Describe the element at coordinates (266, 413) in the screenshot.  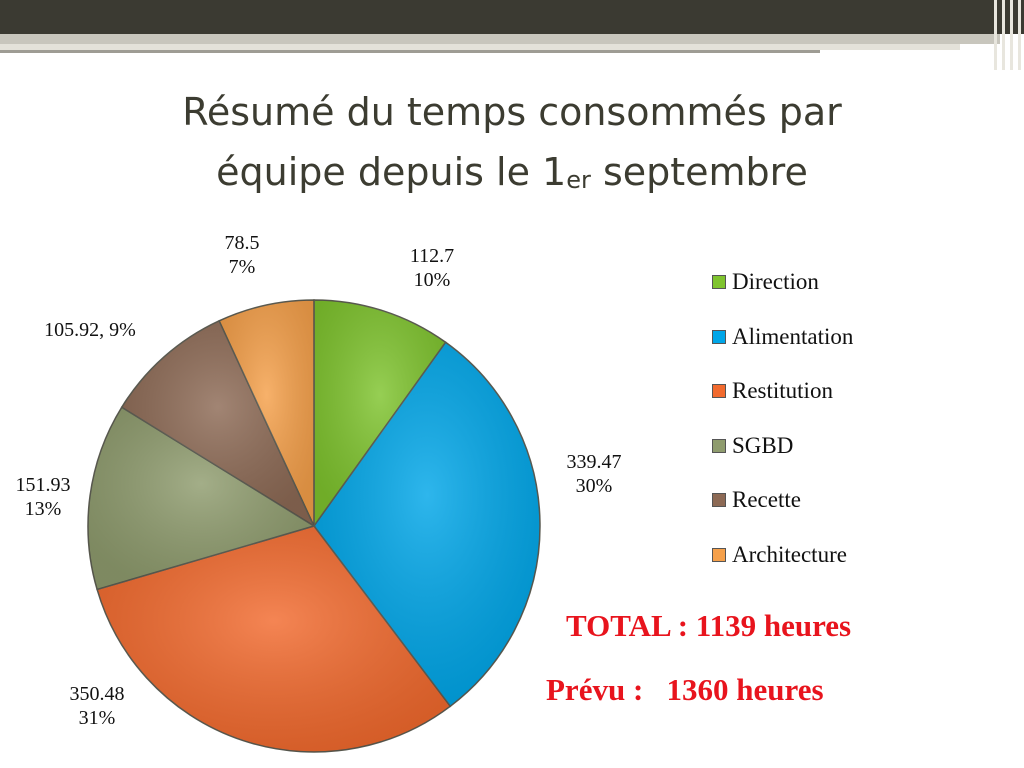
I see `pie-slice-shading-architecture` at that location.